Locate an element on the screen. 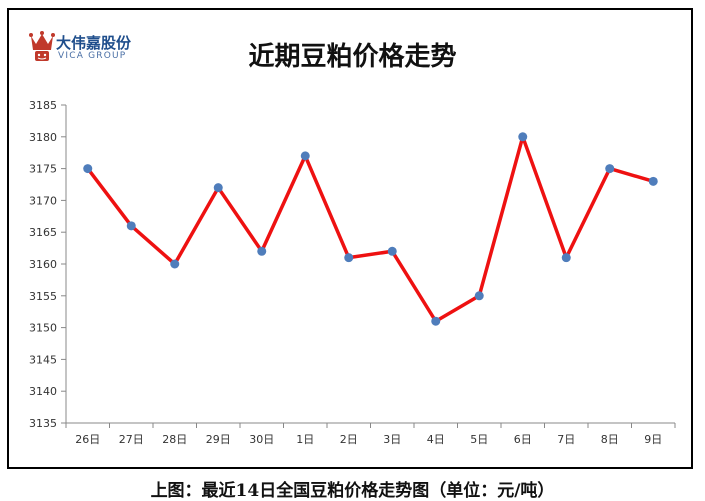 The width and height of the screenshot is (705, 501). logo-name-cn: 大伟嘉股份 is located at coordinates (94, 43).